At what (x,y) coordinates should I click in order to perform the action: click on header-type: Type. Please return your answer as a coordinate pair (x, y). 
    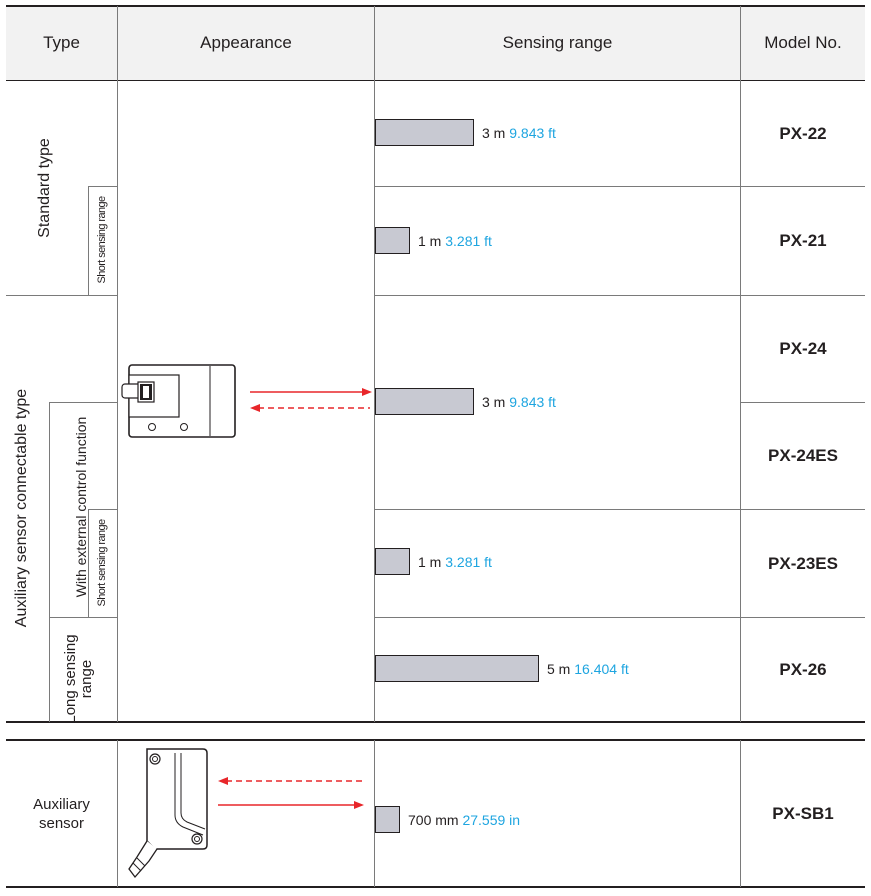
    Looking at the image, I should click on (61, 43).